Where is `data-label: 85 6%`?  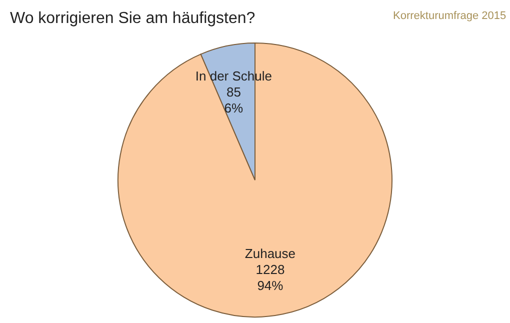
data-label: 85 6% is located at coordinates (234, 100).